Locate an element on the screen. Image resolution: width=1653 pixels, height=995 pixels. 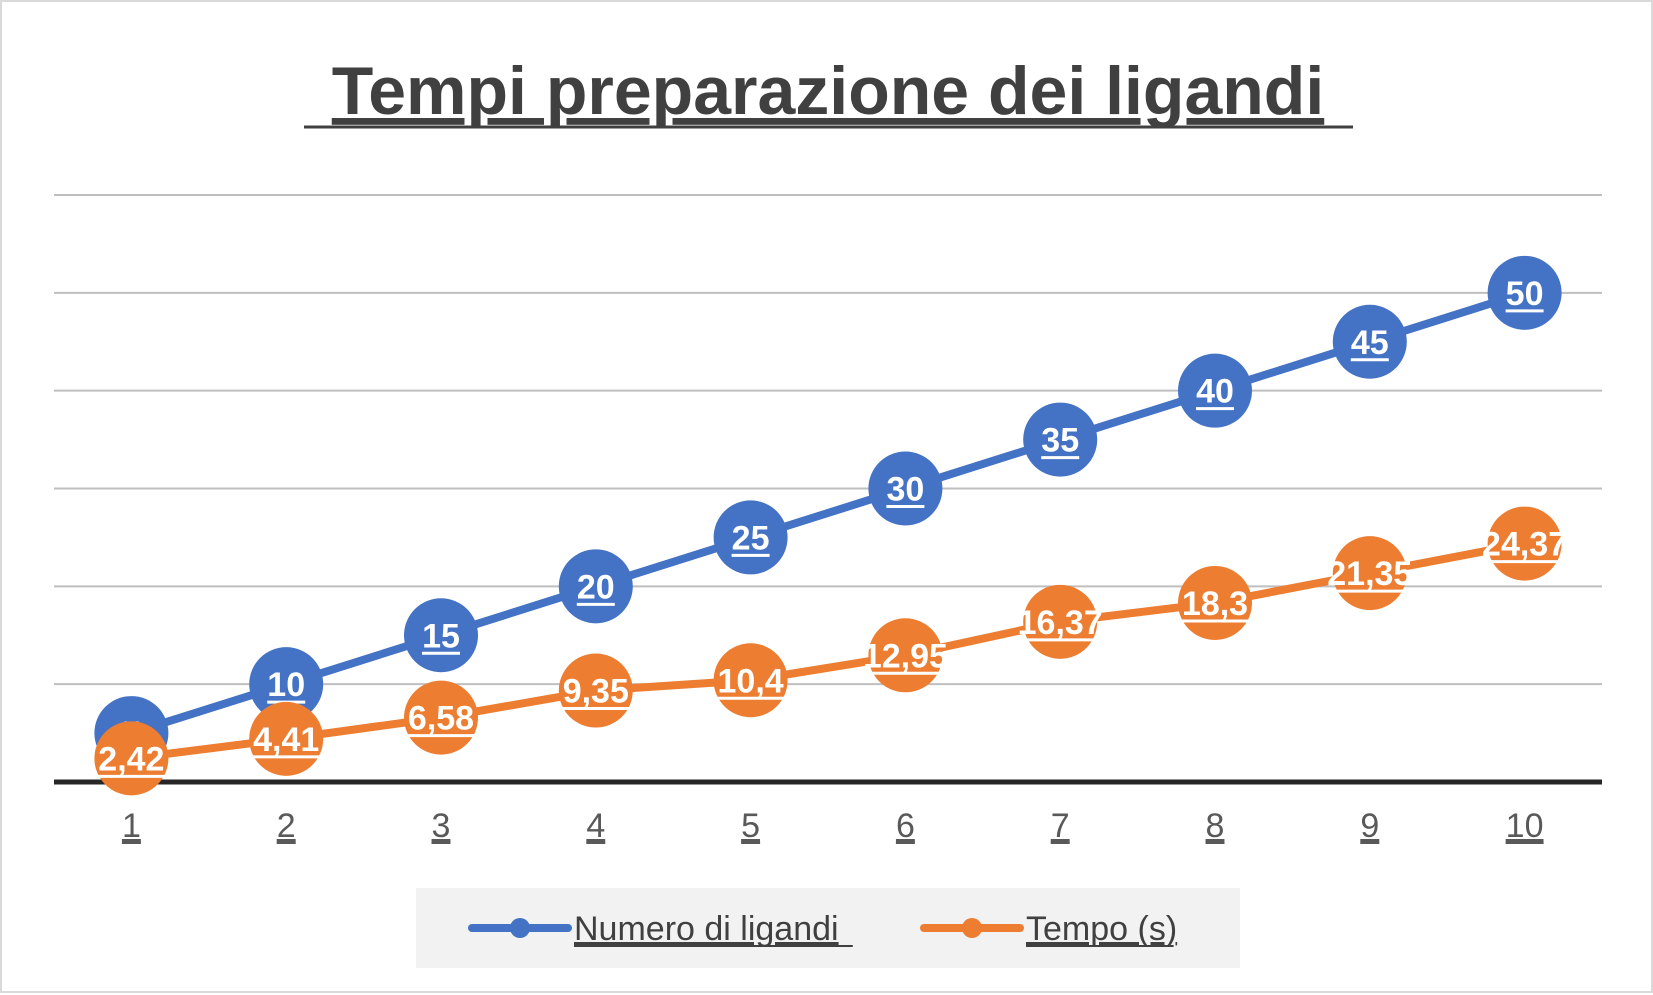
data-label: 16,37 is located at coordinates (1060, 623).